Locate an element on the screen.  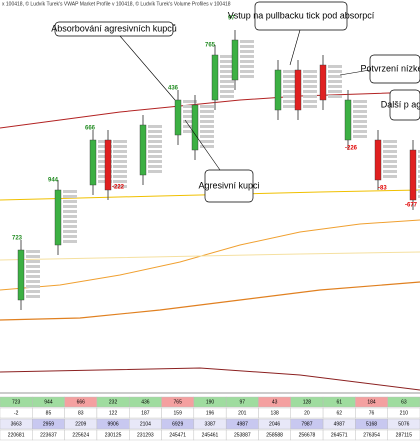
table-value: 159 is located at coordinates (178, 413).